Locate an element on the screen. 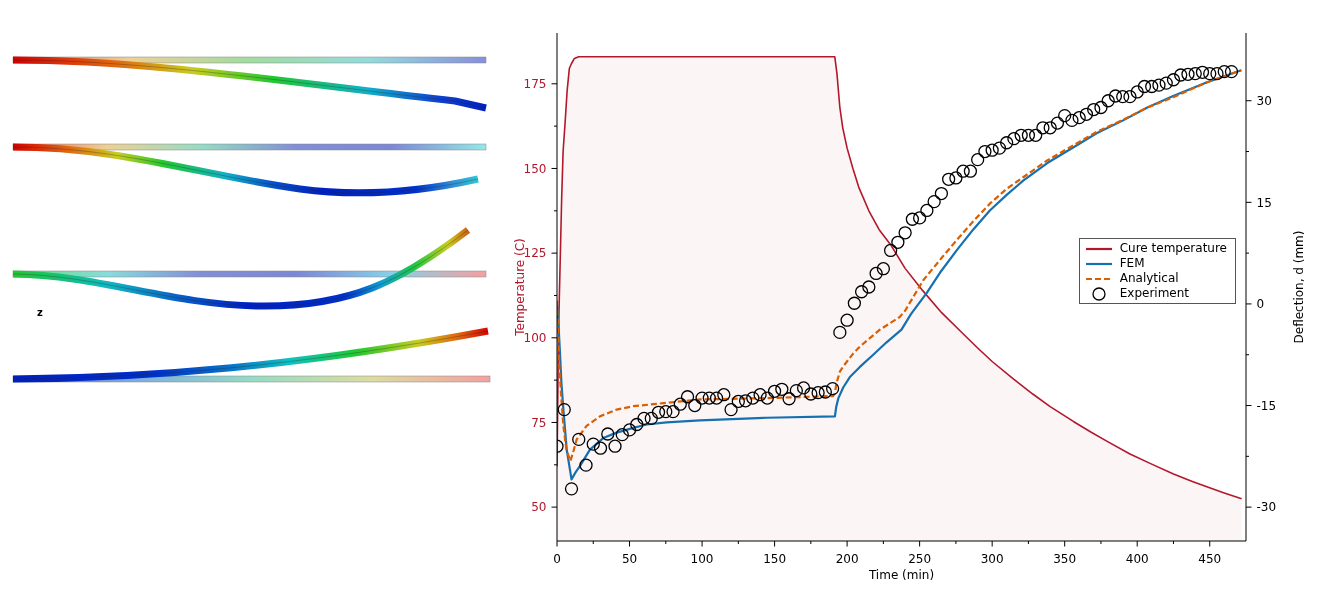 The height and width of the screenshot is (595, 1327). legend-label: Analytical is located at coordinates (1149, 278).